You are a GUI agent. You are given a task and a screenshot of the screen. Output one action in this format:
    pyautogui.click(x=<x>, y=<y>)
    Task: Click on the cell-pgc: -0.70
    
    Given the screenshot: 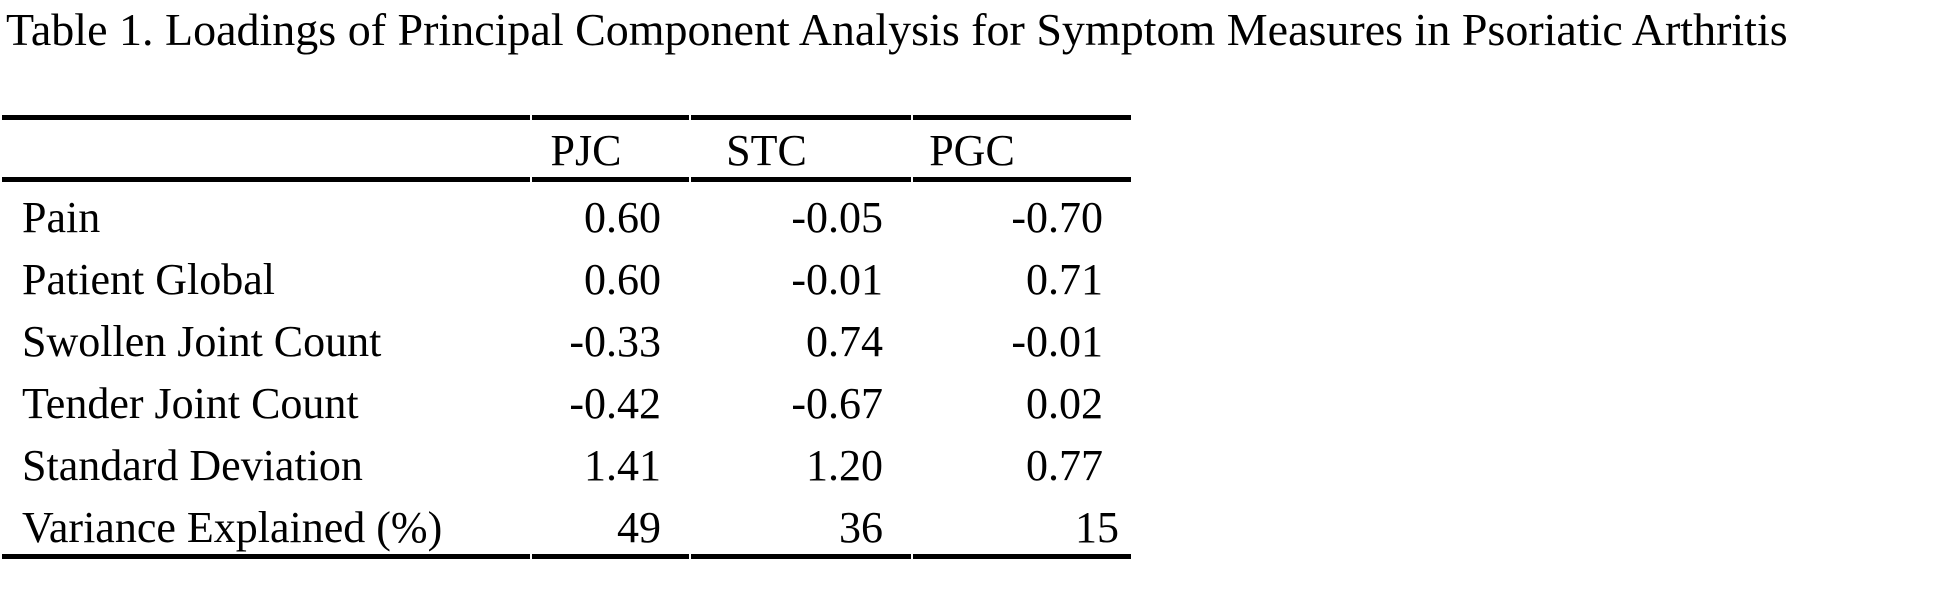 What is the action you would take?
    pyautogui.click(x=1057, y=218)
    